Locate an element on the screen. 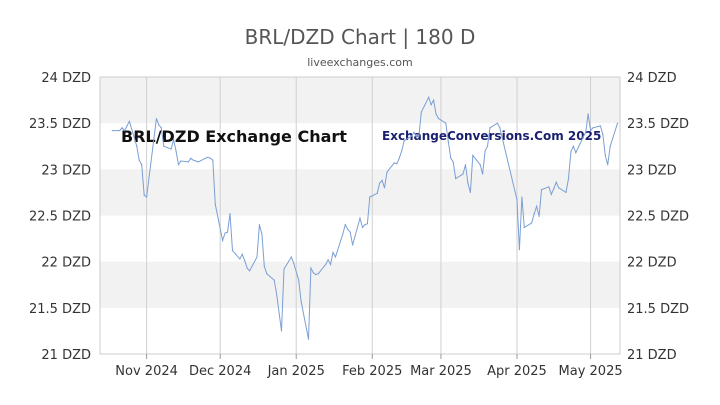 The width and height of the screenshot is (720, 405). y-tick-label-right: 21.5 DZD is located at coordinates (658, 309).